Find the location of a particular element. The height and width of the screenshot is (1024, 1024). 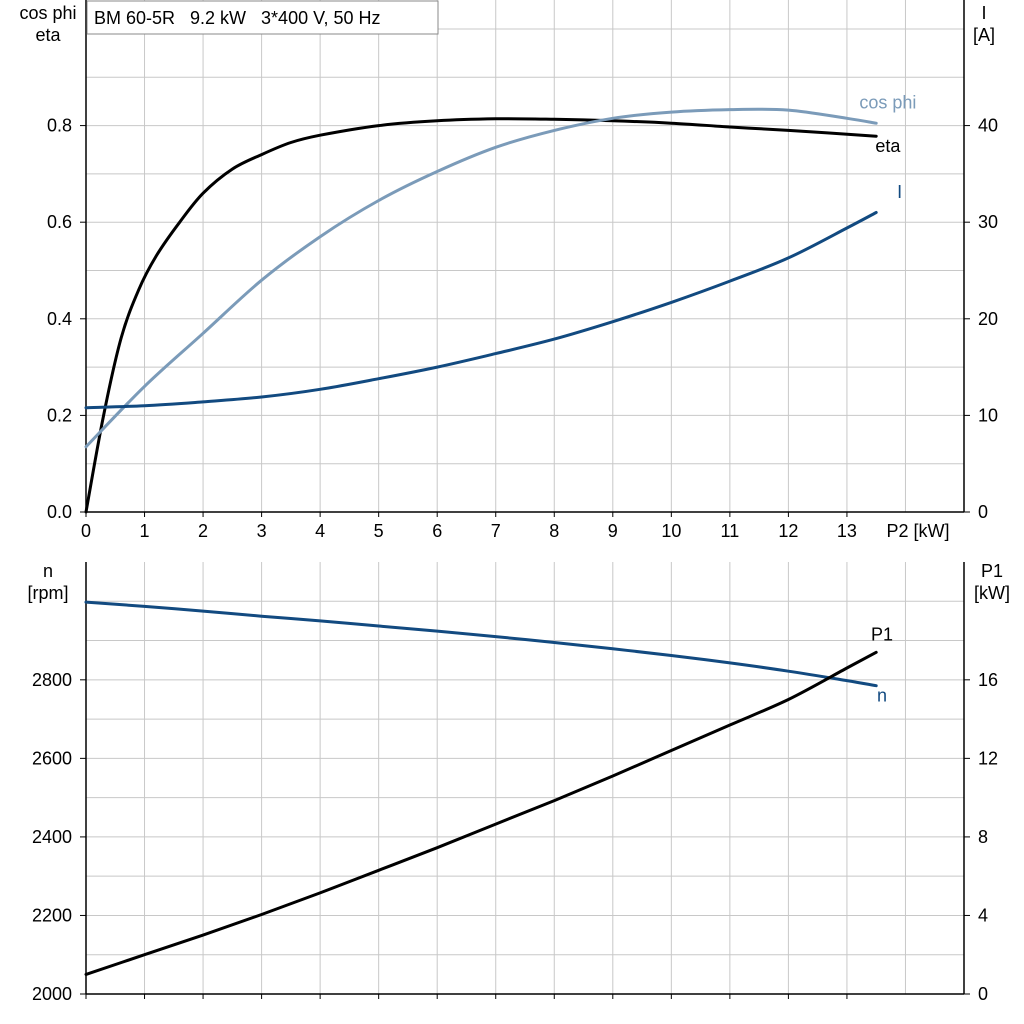

x-tick-label: 7 is located at coordinates (496, 531).